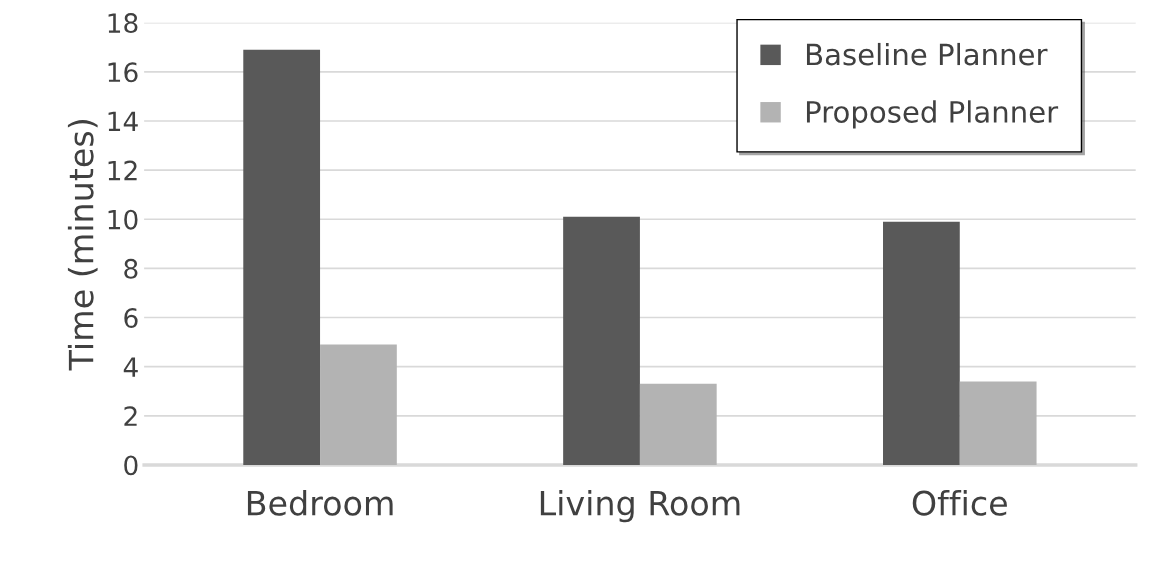 Image resolution: width=1153 pixels, height=567 pixels. Describe the element at coordinates (123, 23) in the screenshot. I see `y-tick-label: 18` at that location.